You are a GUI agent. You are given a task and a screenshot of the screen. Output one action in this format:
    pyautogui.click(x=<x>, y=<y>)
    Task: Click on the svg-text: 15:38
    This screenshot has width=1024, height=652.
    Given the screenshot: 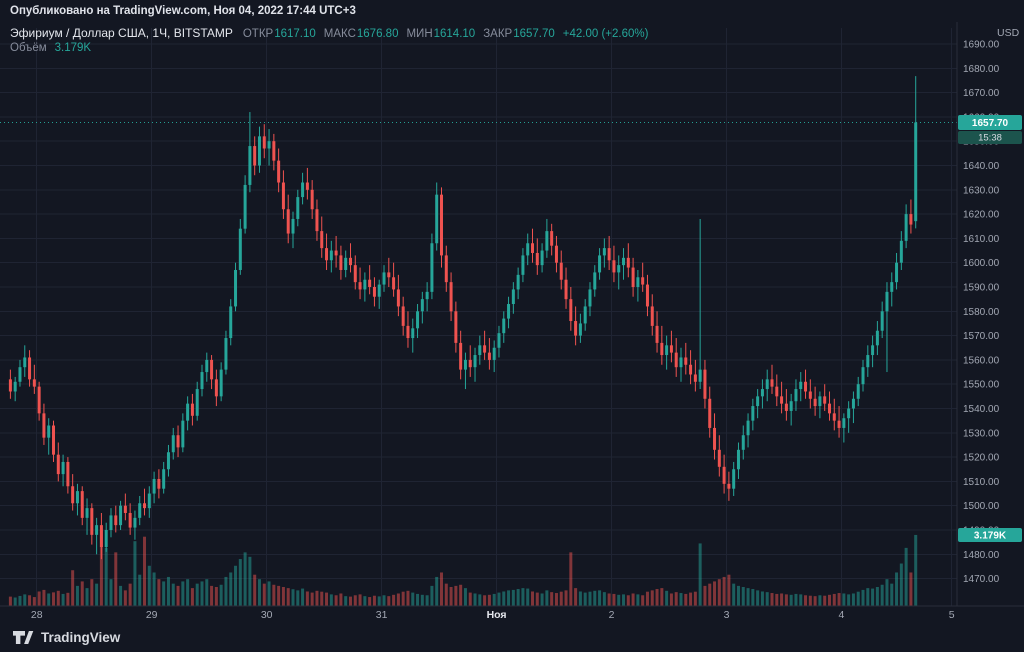 What is the action you would take?
    pyautogui.click(x=990, y=137)
    